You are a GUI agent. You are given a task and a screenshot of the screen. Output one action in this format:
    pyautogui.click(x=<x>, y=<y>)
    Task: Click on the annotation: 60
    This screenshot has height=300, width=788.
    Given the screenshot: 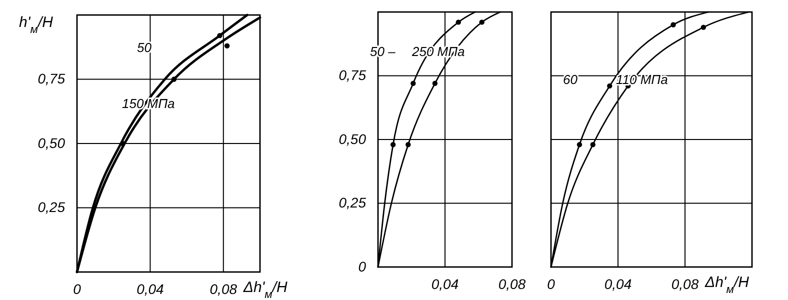 What is the action you would take?
    pyautogui.click(x=570, y=79)
    